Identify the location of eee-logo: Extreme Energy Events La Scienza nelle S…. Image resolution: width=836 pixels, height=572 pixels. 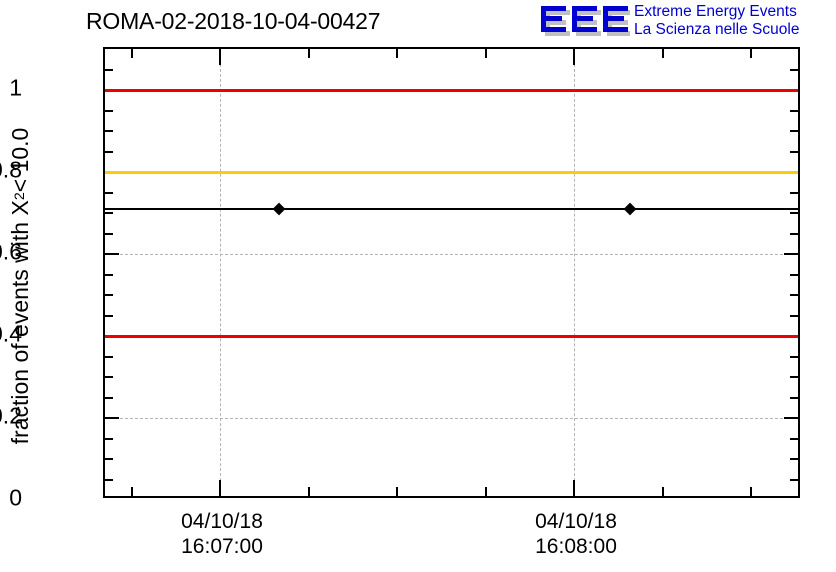
(687, 22).